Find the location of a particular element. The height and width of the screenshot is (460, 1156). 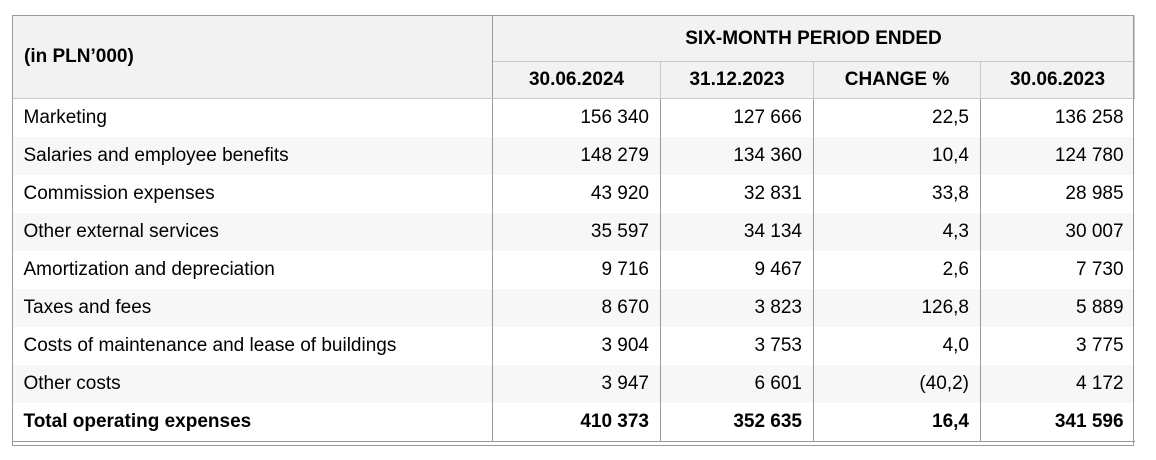

unit-label: (in PLN’000) is located at coordinates (252, 57).